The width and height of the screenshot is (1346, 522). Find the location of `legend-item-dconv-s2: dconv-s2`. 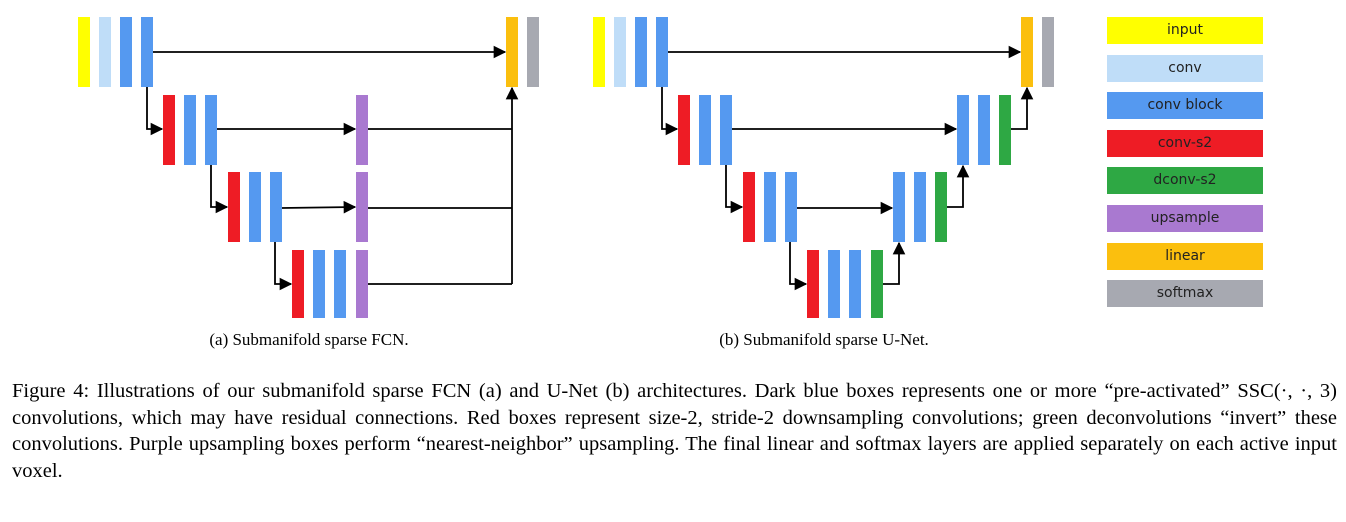

legend-item-dconv-s2: dconv-s2 is located at coordinates (1185, 181).